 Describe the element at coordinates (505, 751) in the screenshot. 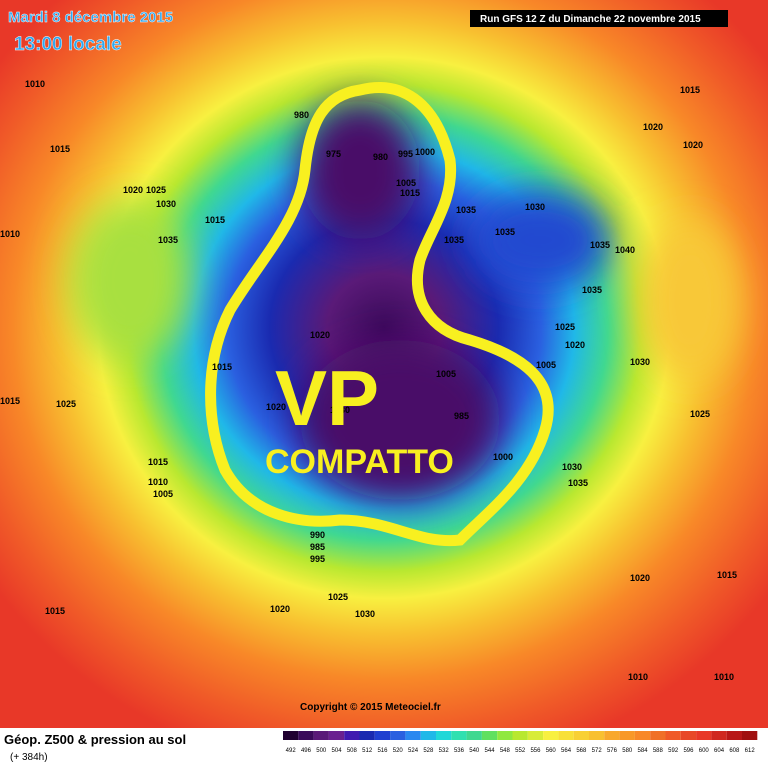

I see `colorbar-label: 548` at that location.